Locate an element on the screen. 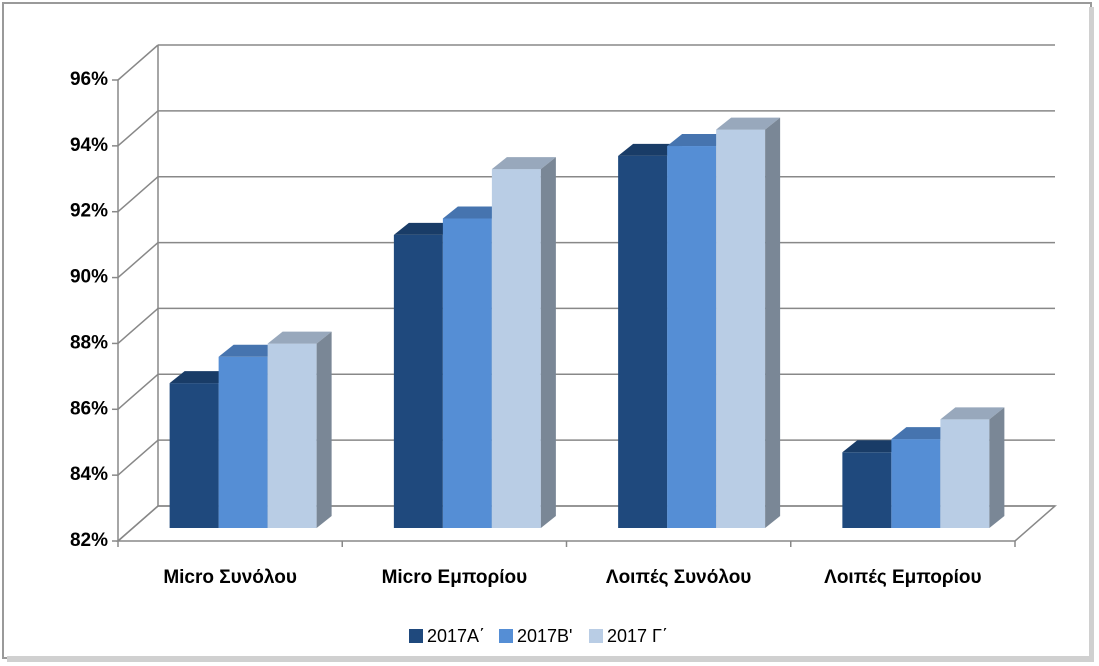 The image size is (1099, 666). x-tick-label: Λοιπές Εμπορίου is located at coordinates (902, 577).